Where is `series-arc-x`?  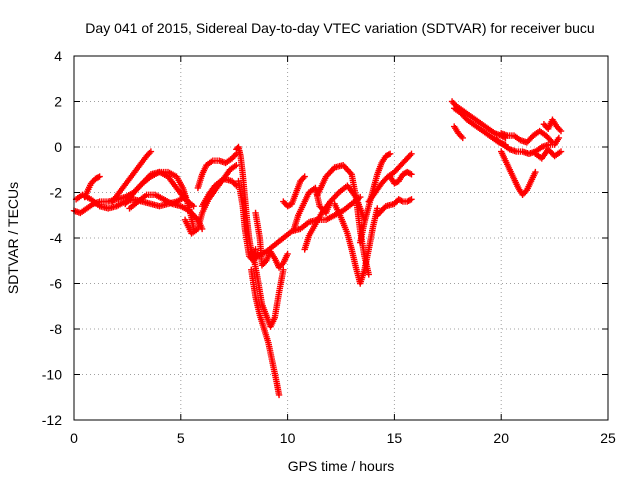 series-arc-x is located at coordinates (400, 177).